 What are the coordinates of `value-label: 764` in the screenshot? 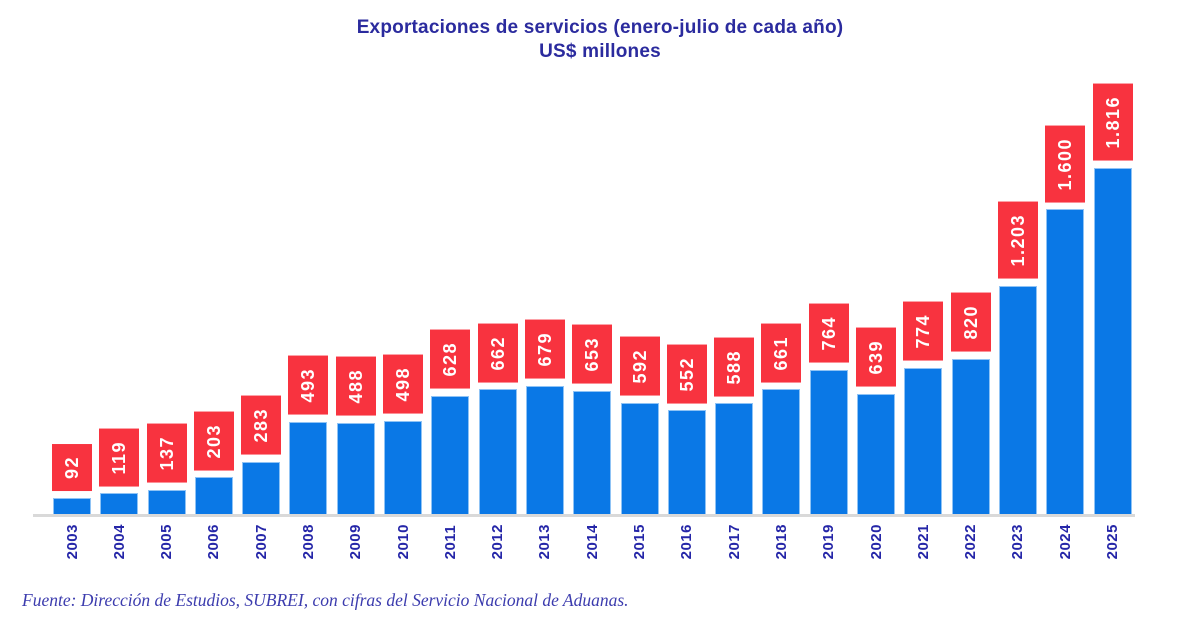 It's located at (828, 333).